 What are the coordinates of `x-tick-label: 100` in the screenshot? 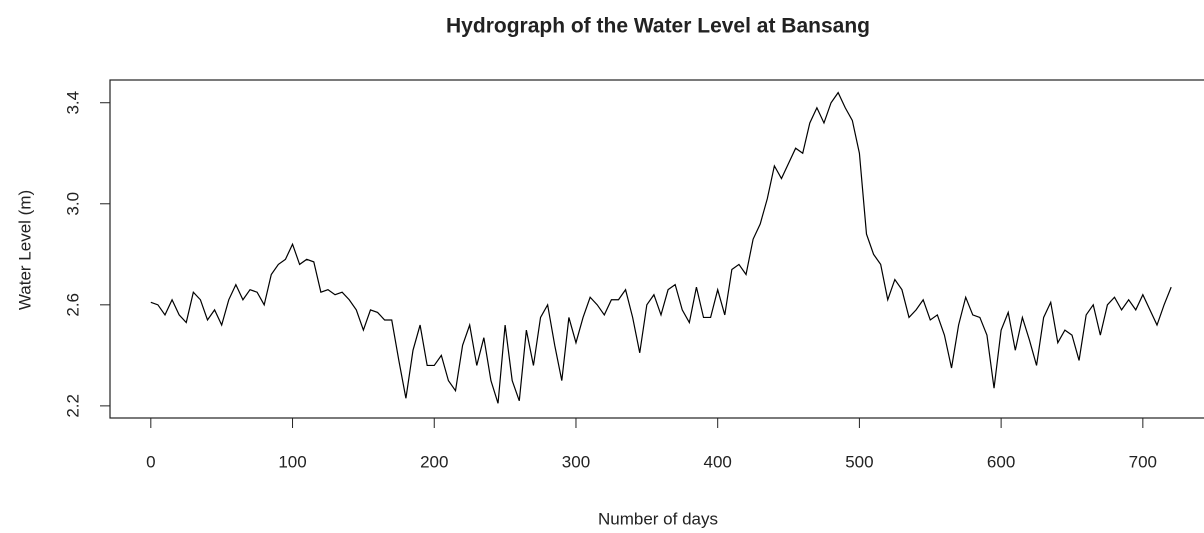 It's located at (292, 461).